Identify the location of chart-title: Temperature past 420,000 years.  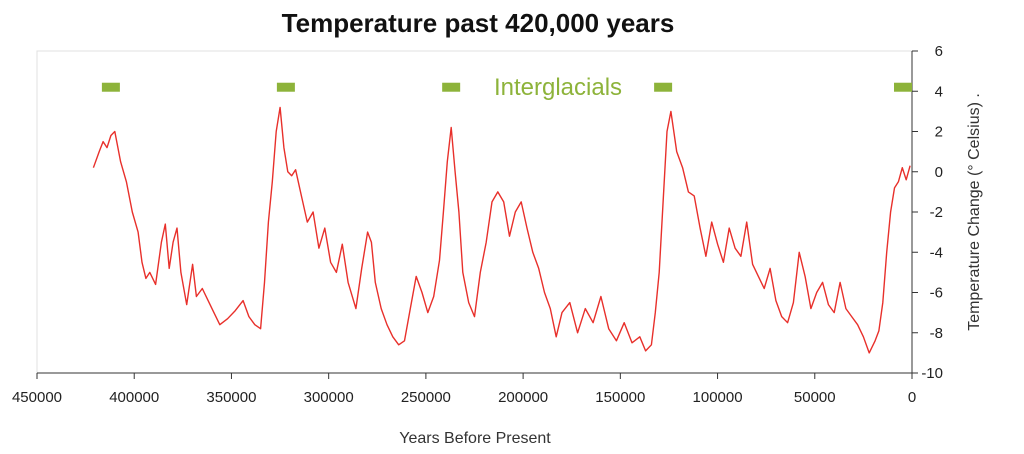
(478, 23).